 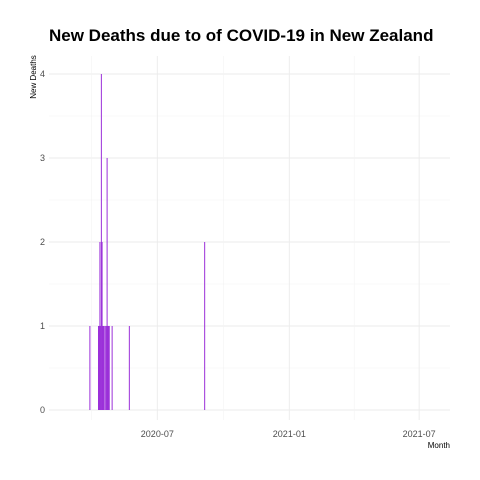 I want to click on y-tick-label: 2, so click(x=42, y=242).